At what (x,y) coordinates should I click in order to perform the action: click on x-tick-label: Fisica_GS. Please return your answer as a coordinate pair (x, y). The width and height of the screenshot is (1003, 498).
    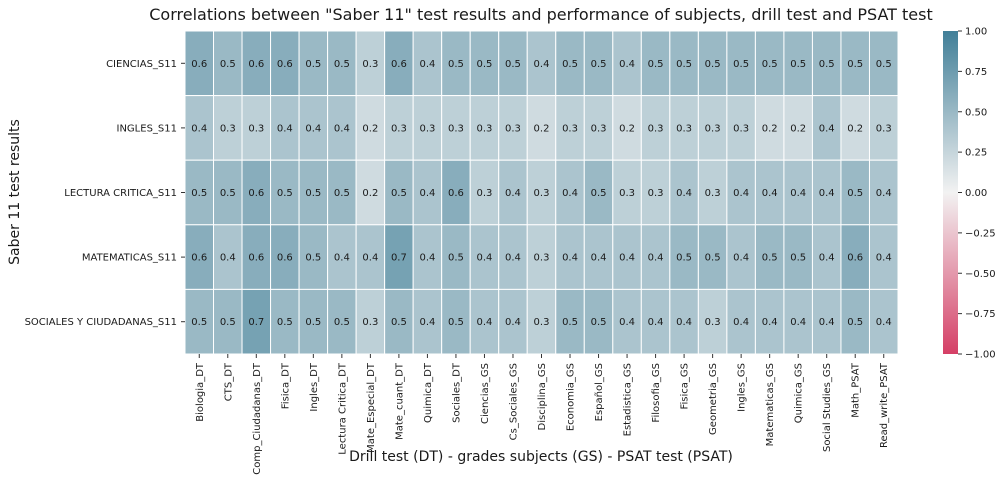
    Looking at the image, I should click on (685, 386).